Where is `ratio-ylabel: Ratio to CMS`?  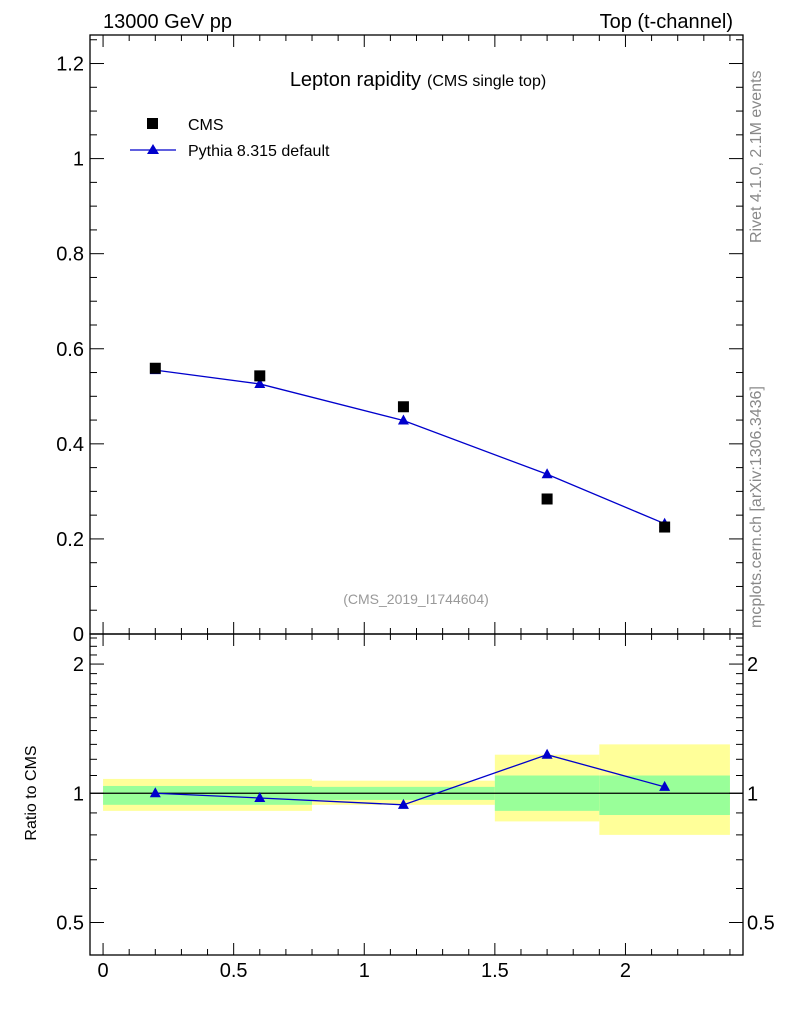
ratio-ylabel: Ratio to CMS is located at coordinates (31, 792).